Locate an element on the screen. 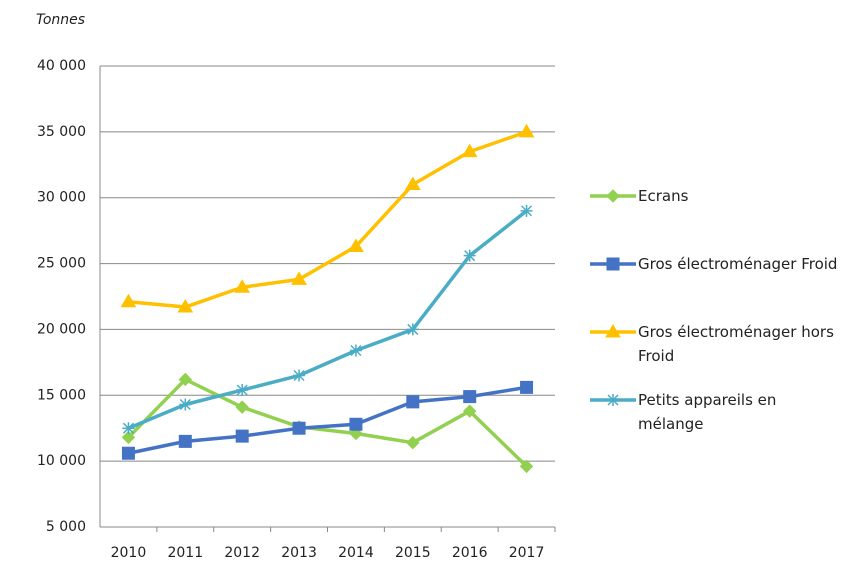 Image resolution: width=847 pixels, height=566 pixels. legend-label: Gros électroménager Froid is located at coordinates (738, 264).